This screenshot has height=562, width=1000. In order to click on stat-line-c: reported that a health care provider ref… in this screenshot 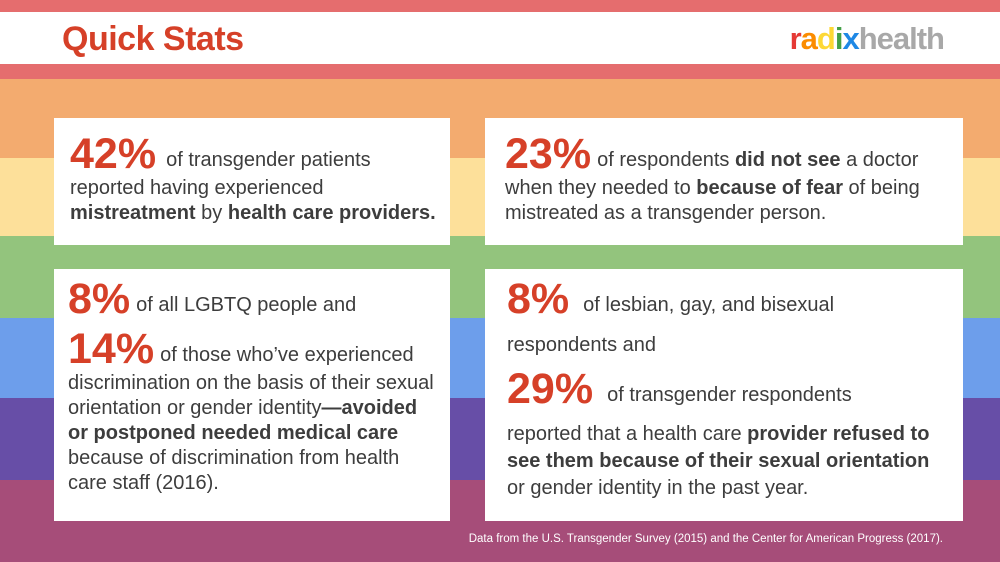, I will do `click(718, 461)`.